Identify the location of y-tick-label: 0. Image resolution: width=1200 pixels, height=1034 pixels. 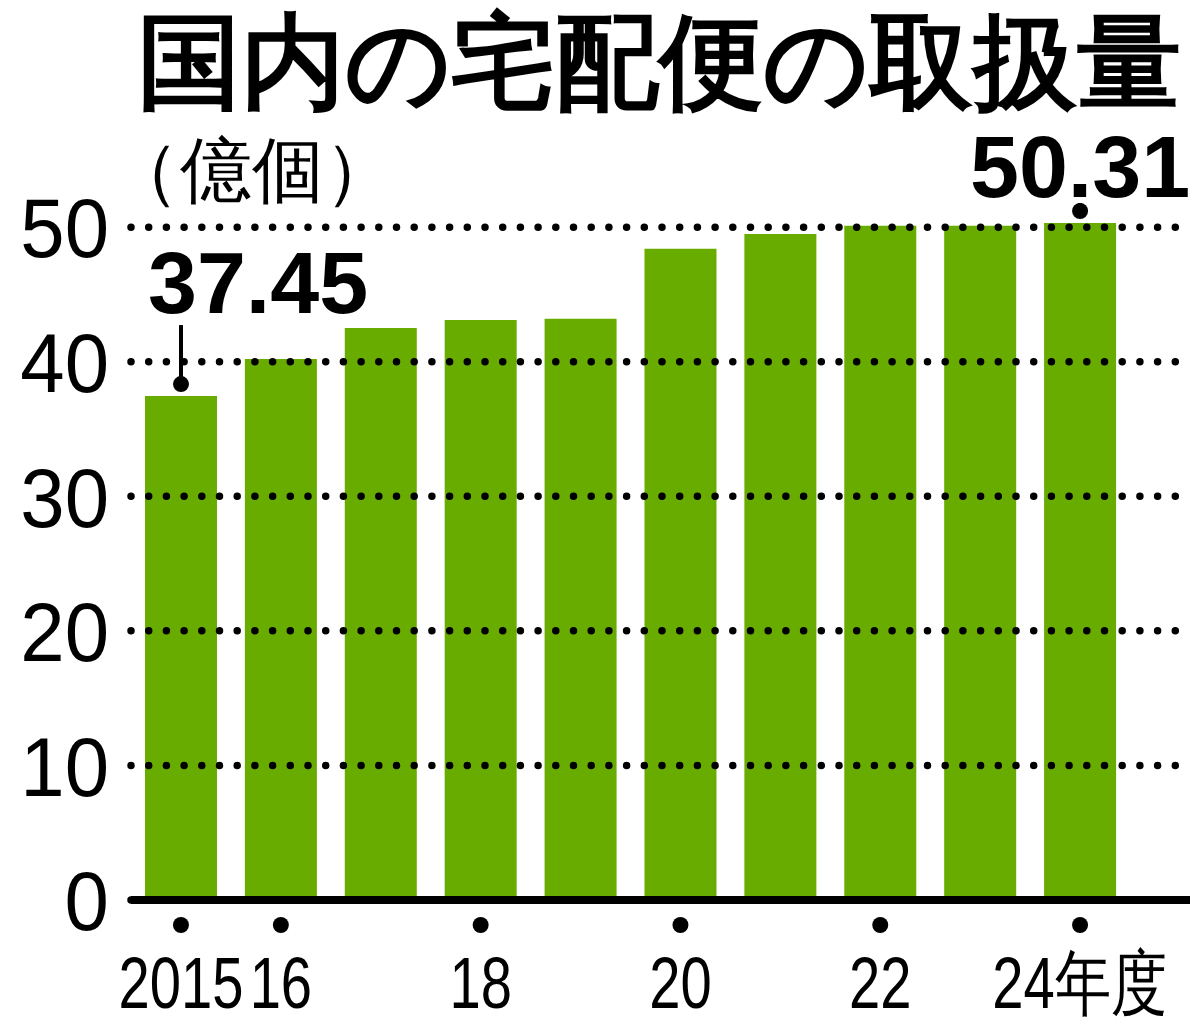
(86, 901).